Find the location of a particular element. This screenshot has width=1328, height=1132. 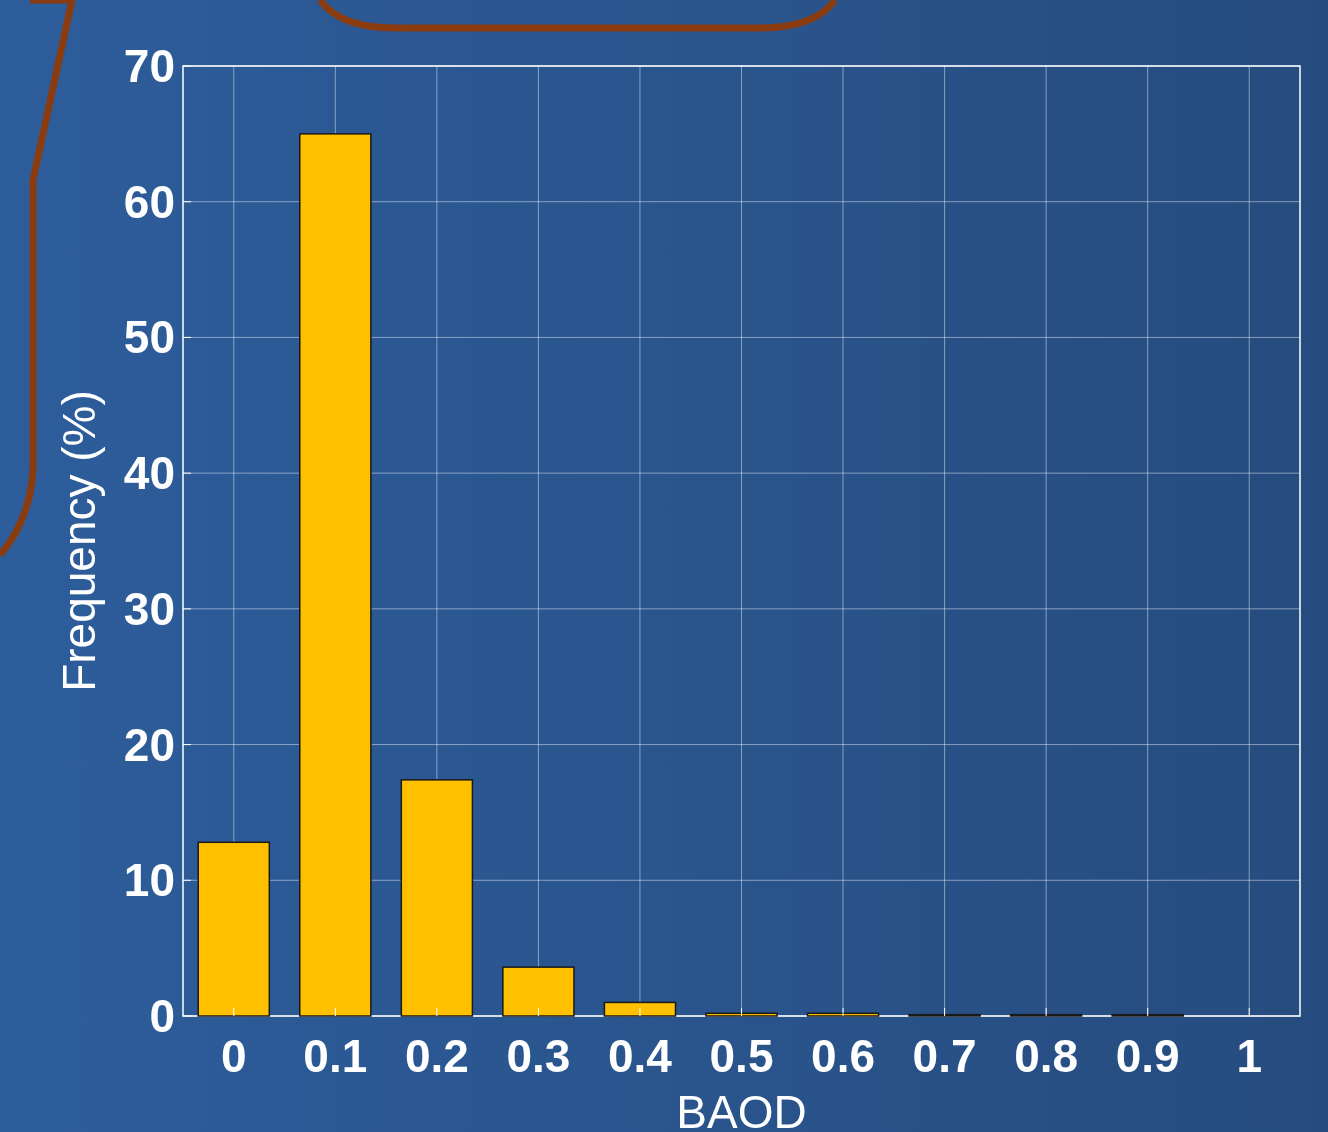

x-tick-label: 0.7 is located at coordinates (944, 1056).